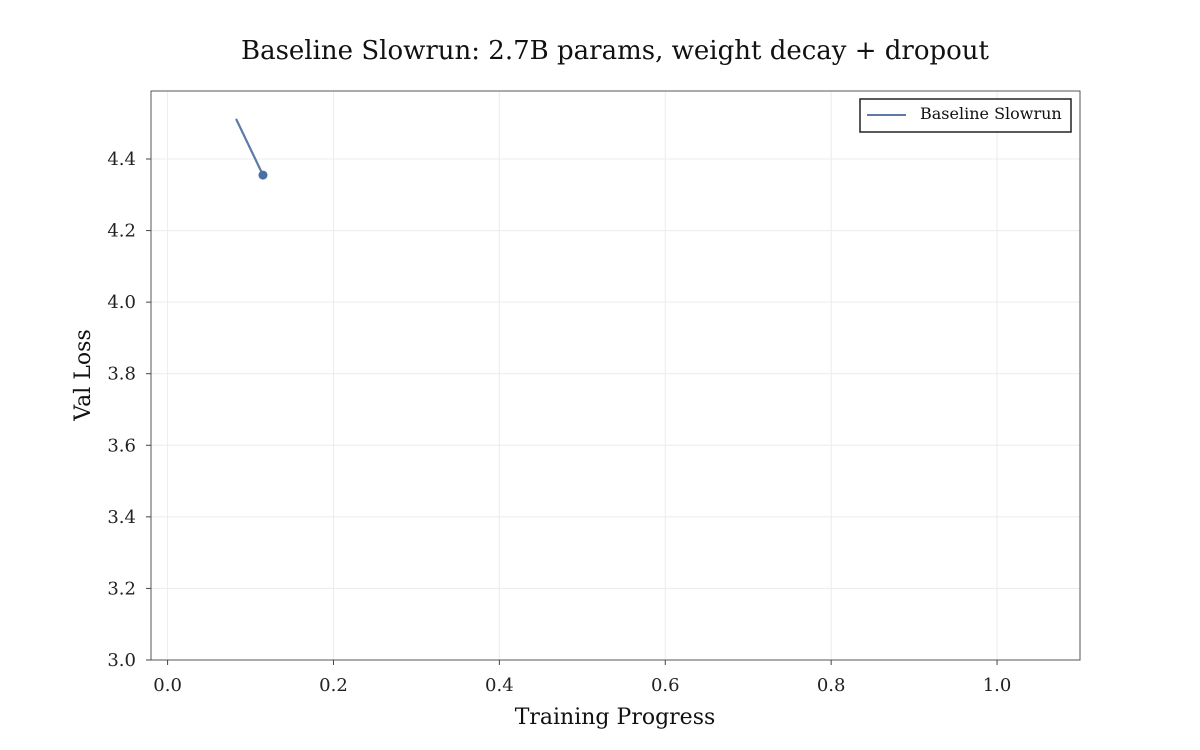  Describe the element at coordinates (83, 375) in the screenshot. I see `y-axis-label: Val Loss` at that location.